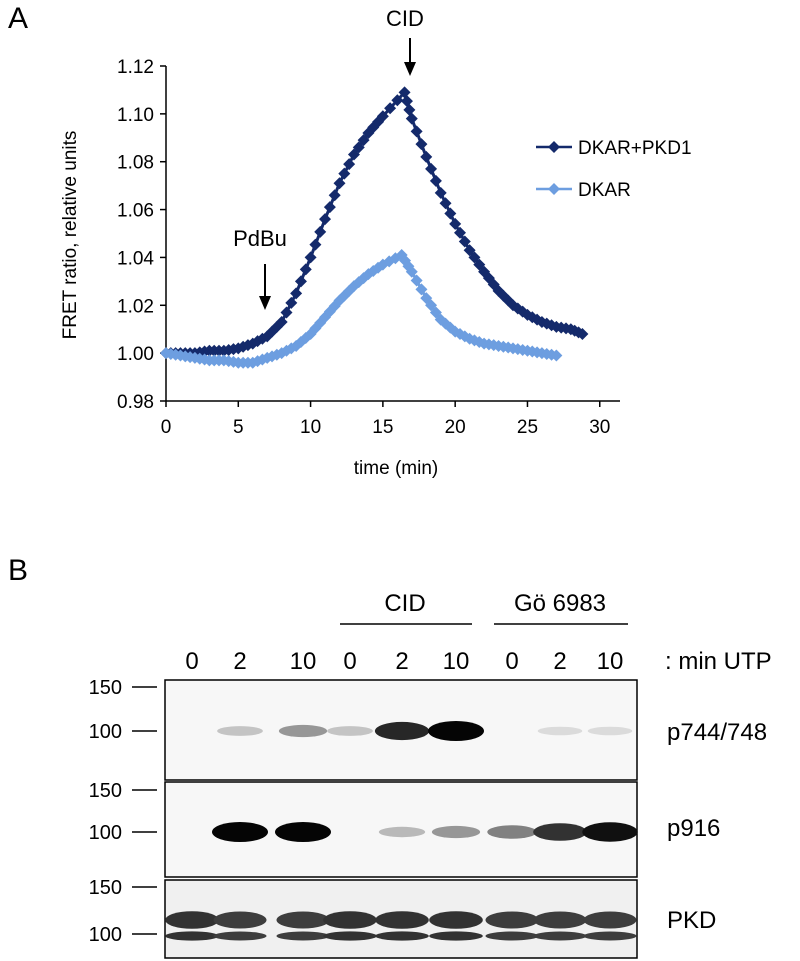  I want to click on x-tick-label: 5, so click(238, 427).